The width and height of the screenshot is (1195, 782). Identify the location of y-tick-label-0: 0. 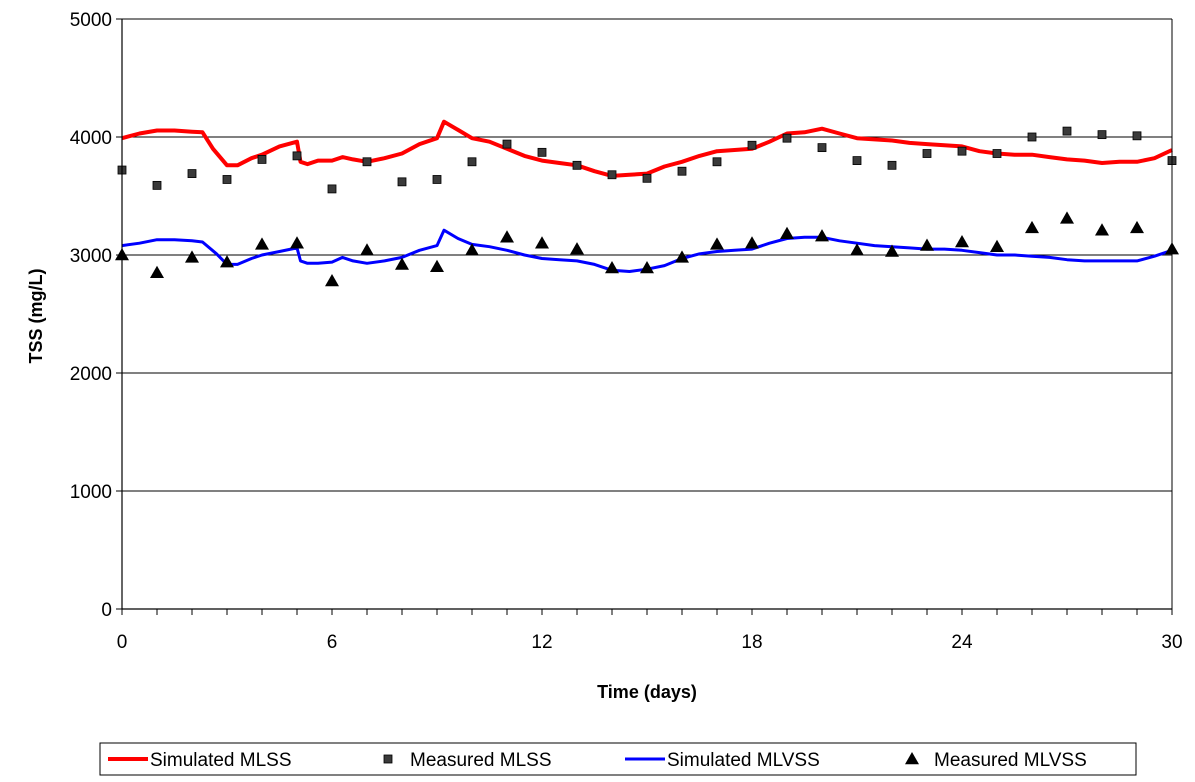
(106, 610).